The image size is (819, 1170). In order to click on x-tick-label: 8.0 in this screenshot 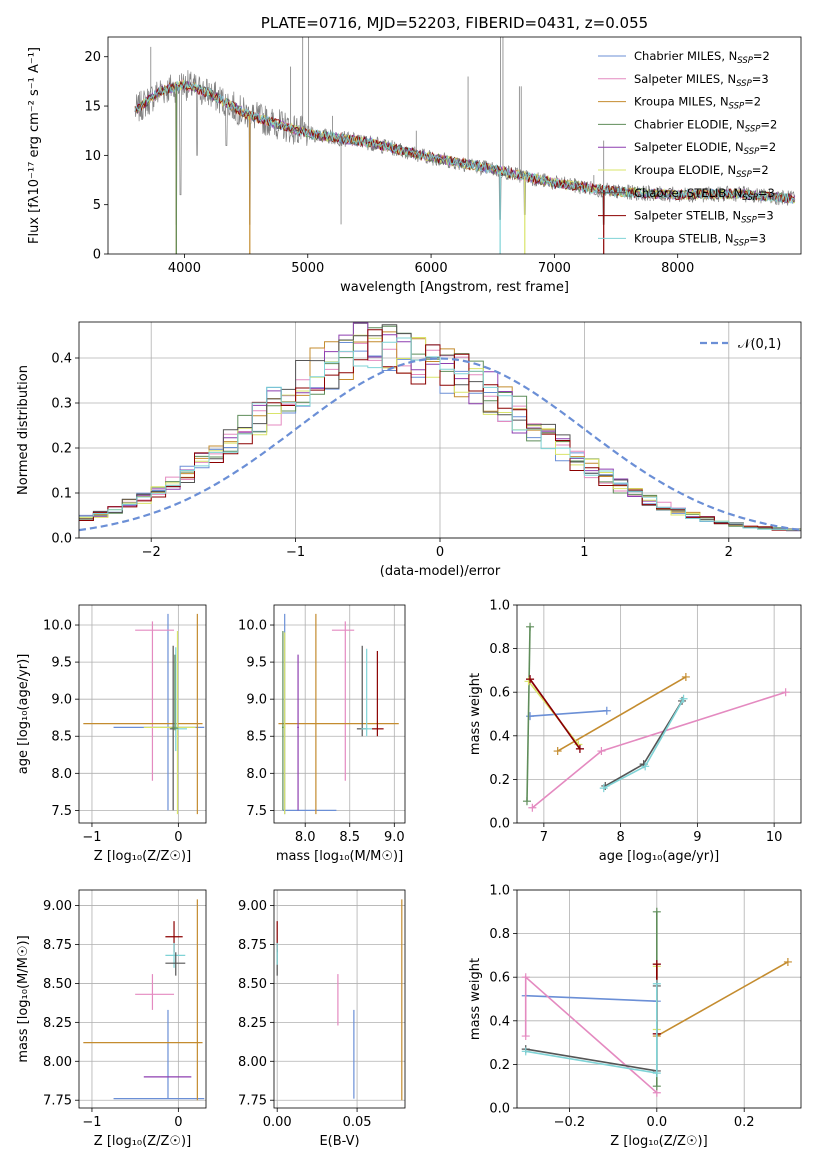, I will do `click(305, 837)`.